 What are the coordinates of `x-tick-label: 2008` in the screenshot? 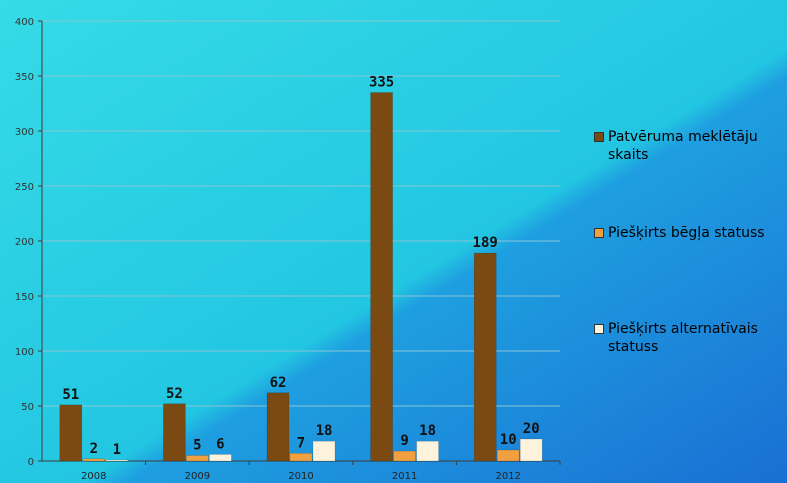 It's located at (93, 476).